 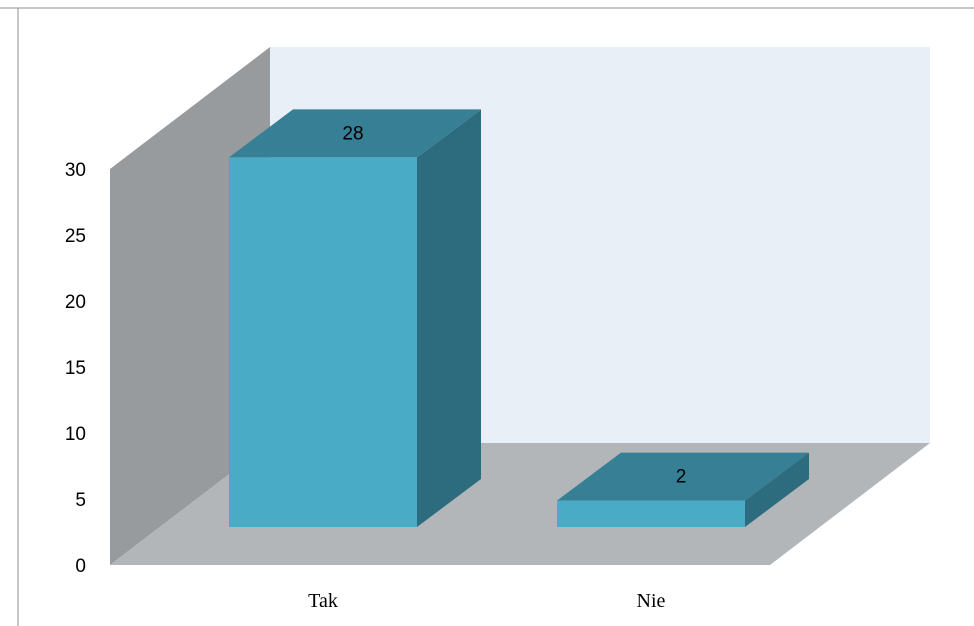 I want to click on y-axis-ticks: 0 5 10 15 20 25 30, so click(x=75, y=368).